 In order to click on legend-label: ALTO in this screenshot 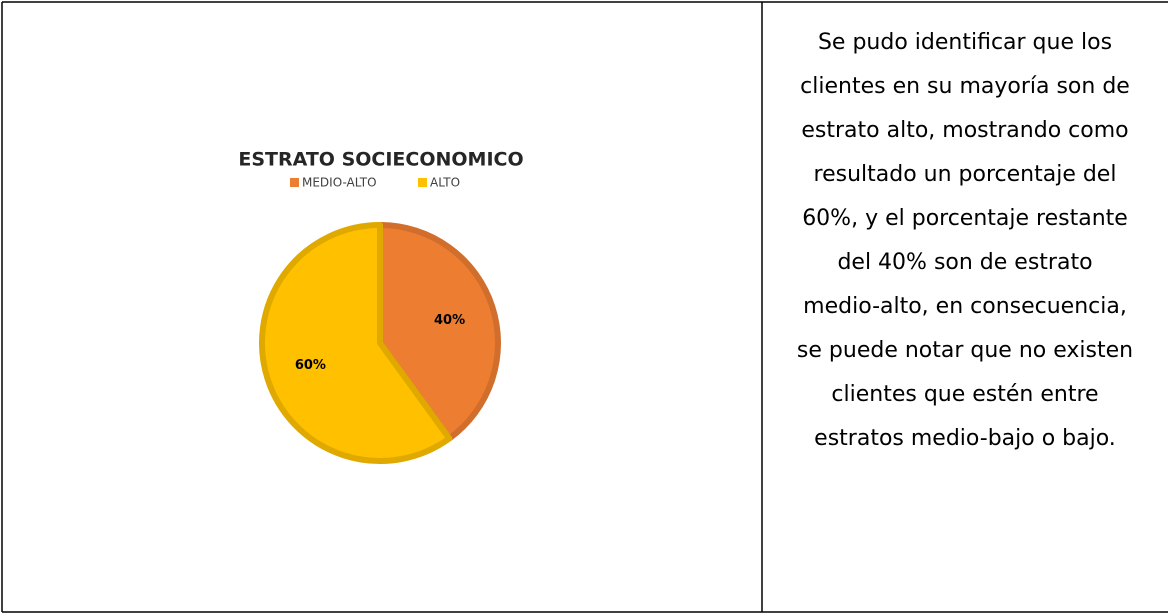, I will do `click(445, 183)`.